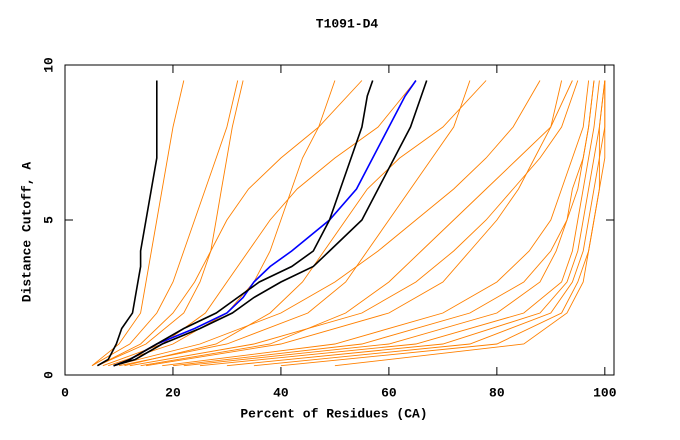 The height and width of the screenshot is (440, 680). Describe the element at coordinates (173, 392) in the screenshot. I see `x-tick-label: 20` at that location.